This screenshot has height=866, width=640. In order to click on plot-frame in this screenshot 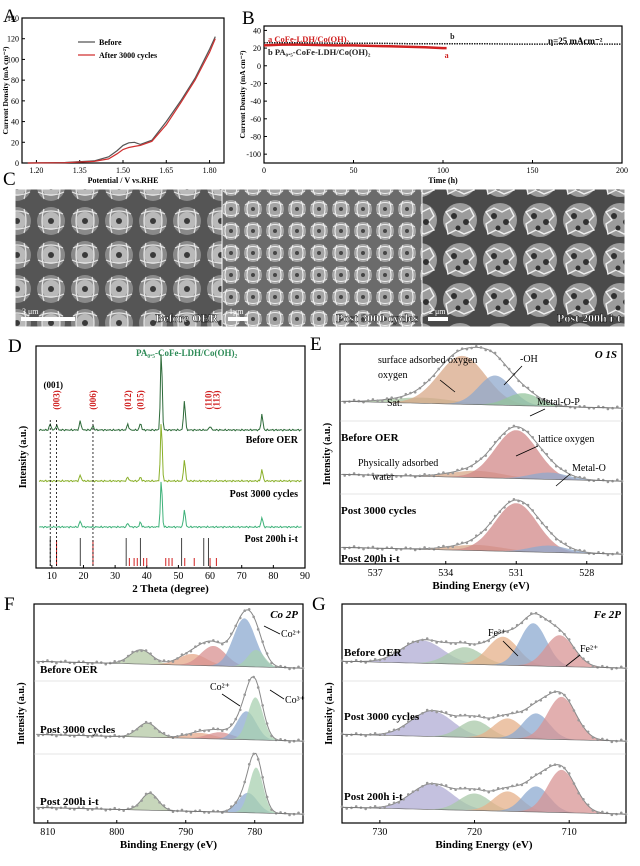, I will do `click(123, 90)`.